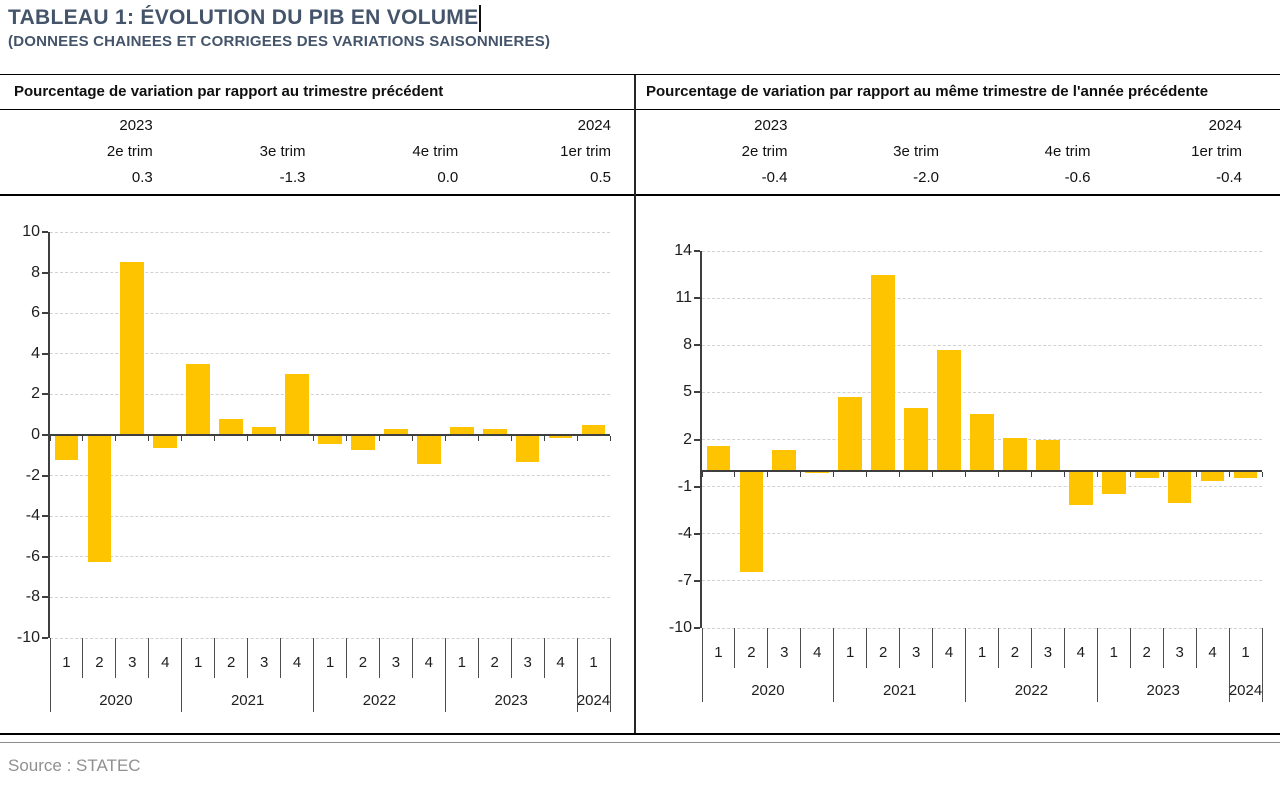 This screenshot has height=798, width=1280. What do you see at coordinates (817, 472) in the screenshot?
I see `bar-2020-q4` at bounding box center [817, 472].